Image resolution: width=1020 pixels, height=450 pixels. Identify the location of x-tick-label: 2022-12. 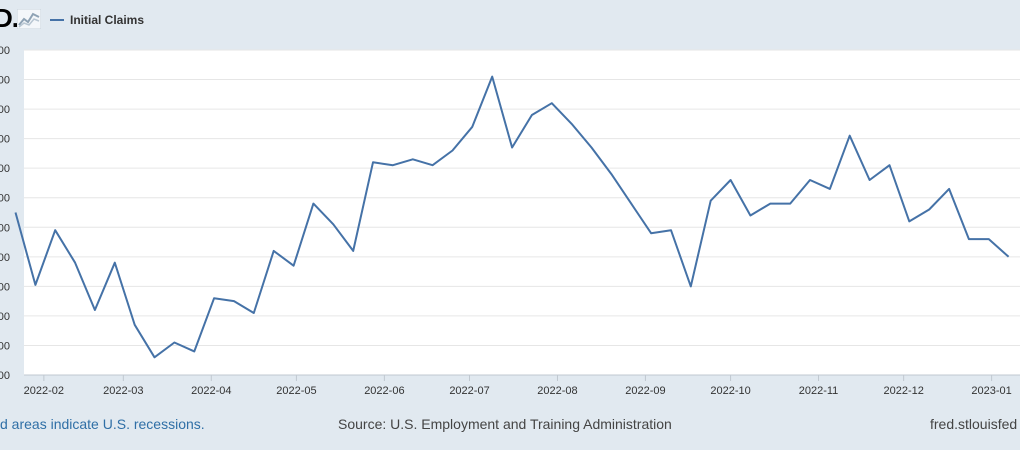
(903, 391).